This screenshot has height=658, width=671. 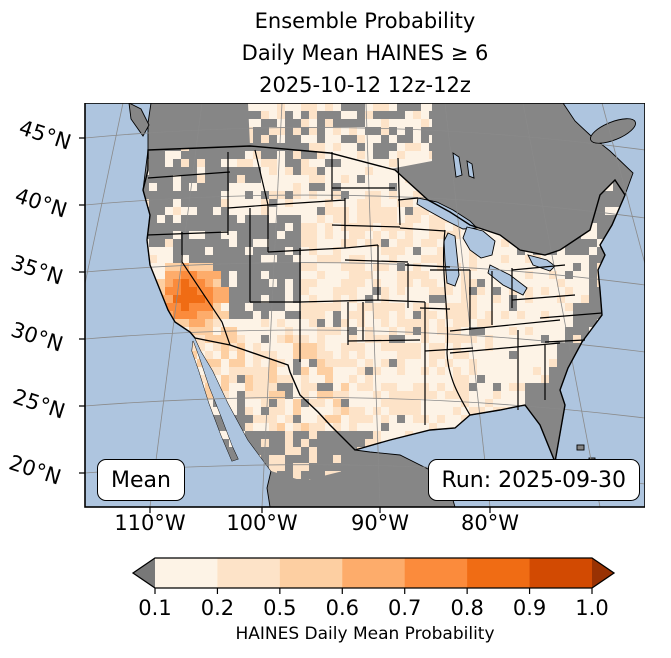 What do you see at coordinates (217, 608) in the screenshot?
I see `colorbar-tick-label: 0.2` at bounding box center [217, 608].